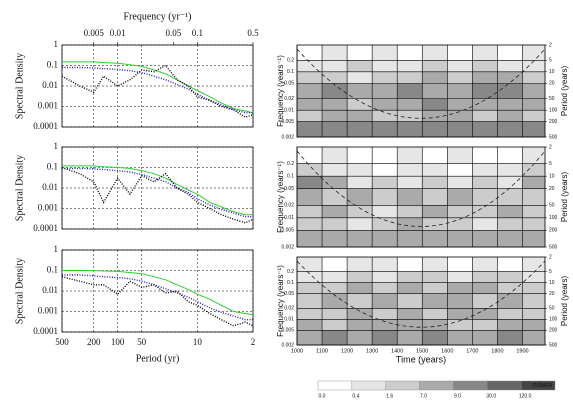 The height and width of the screenshot is (401, 573). I want to click on x-axis-label: Period (yr), so click(158, 358).